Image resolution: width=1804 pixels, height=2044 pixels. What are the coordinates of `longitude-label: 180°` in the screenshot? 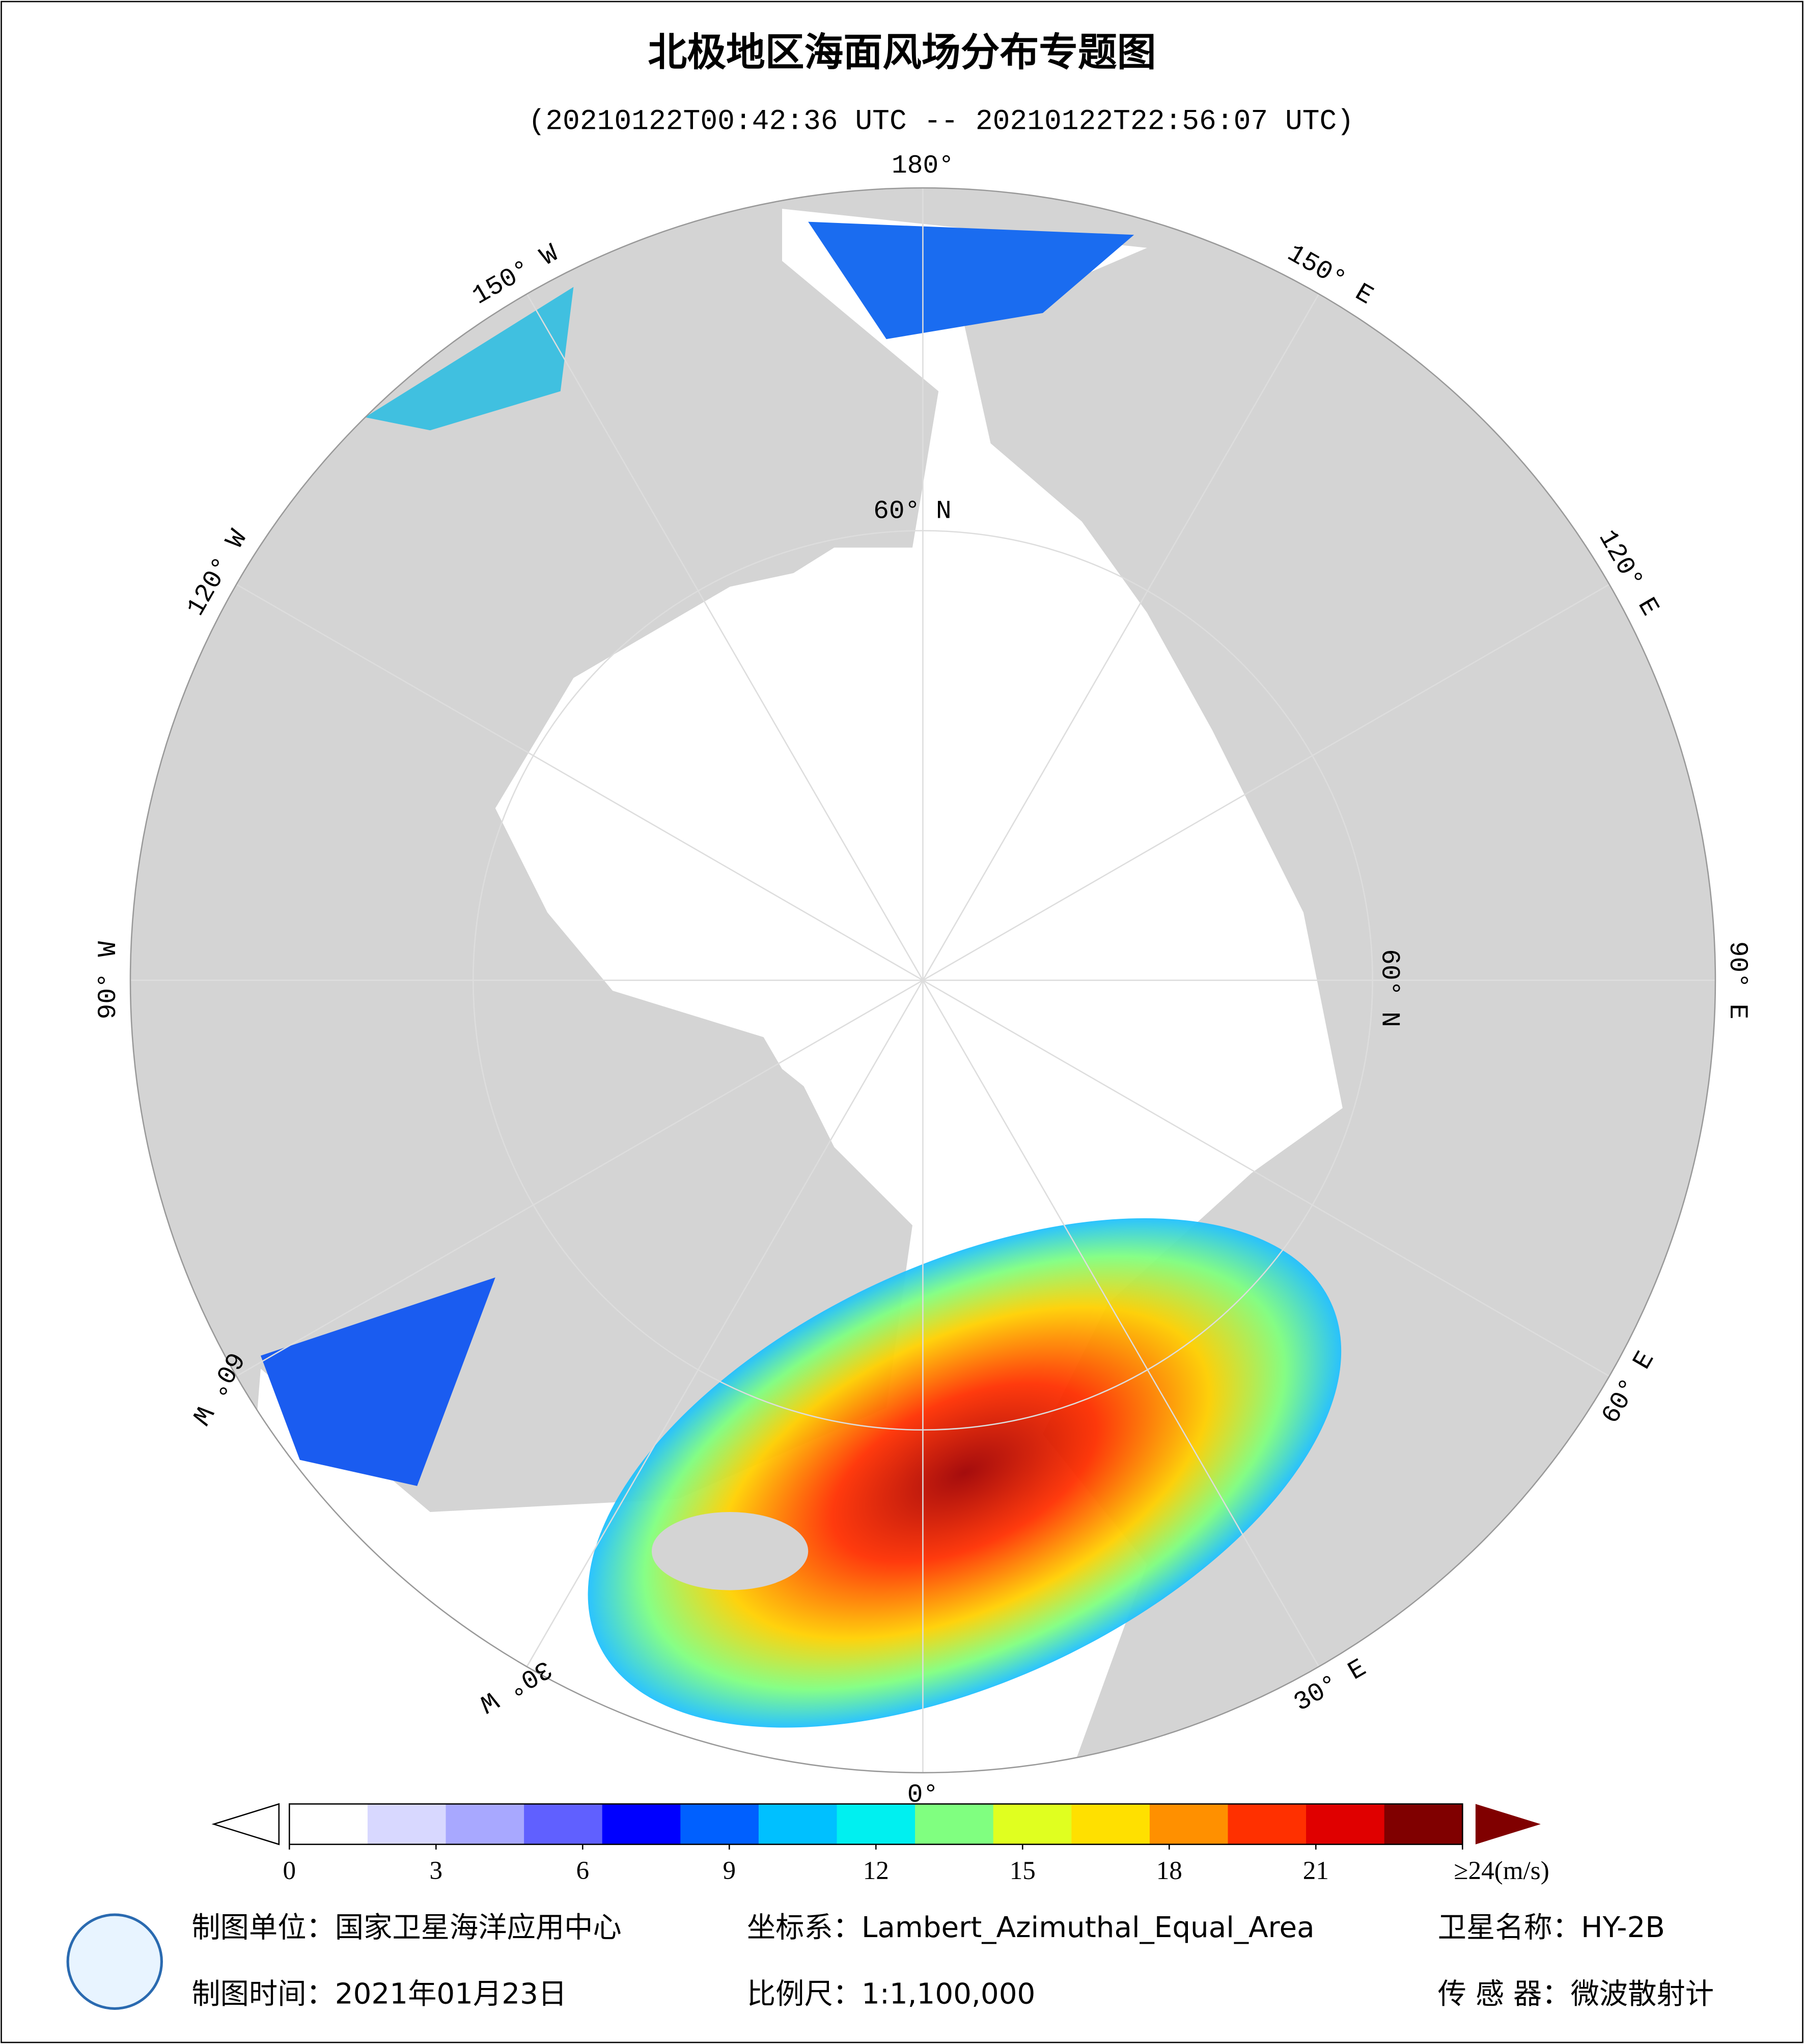 It's located at (923, 166).